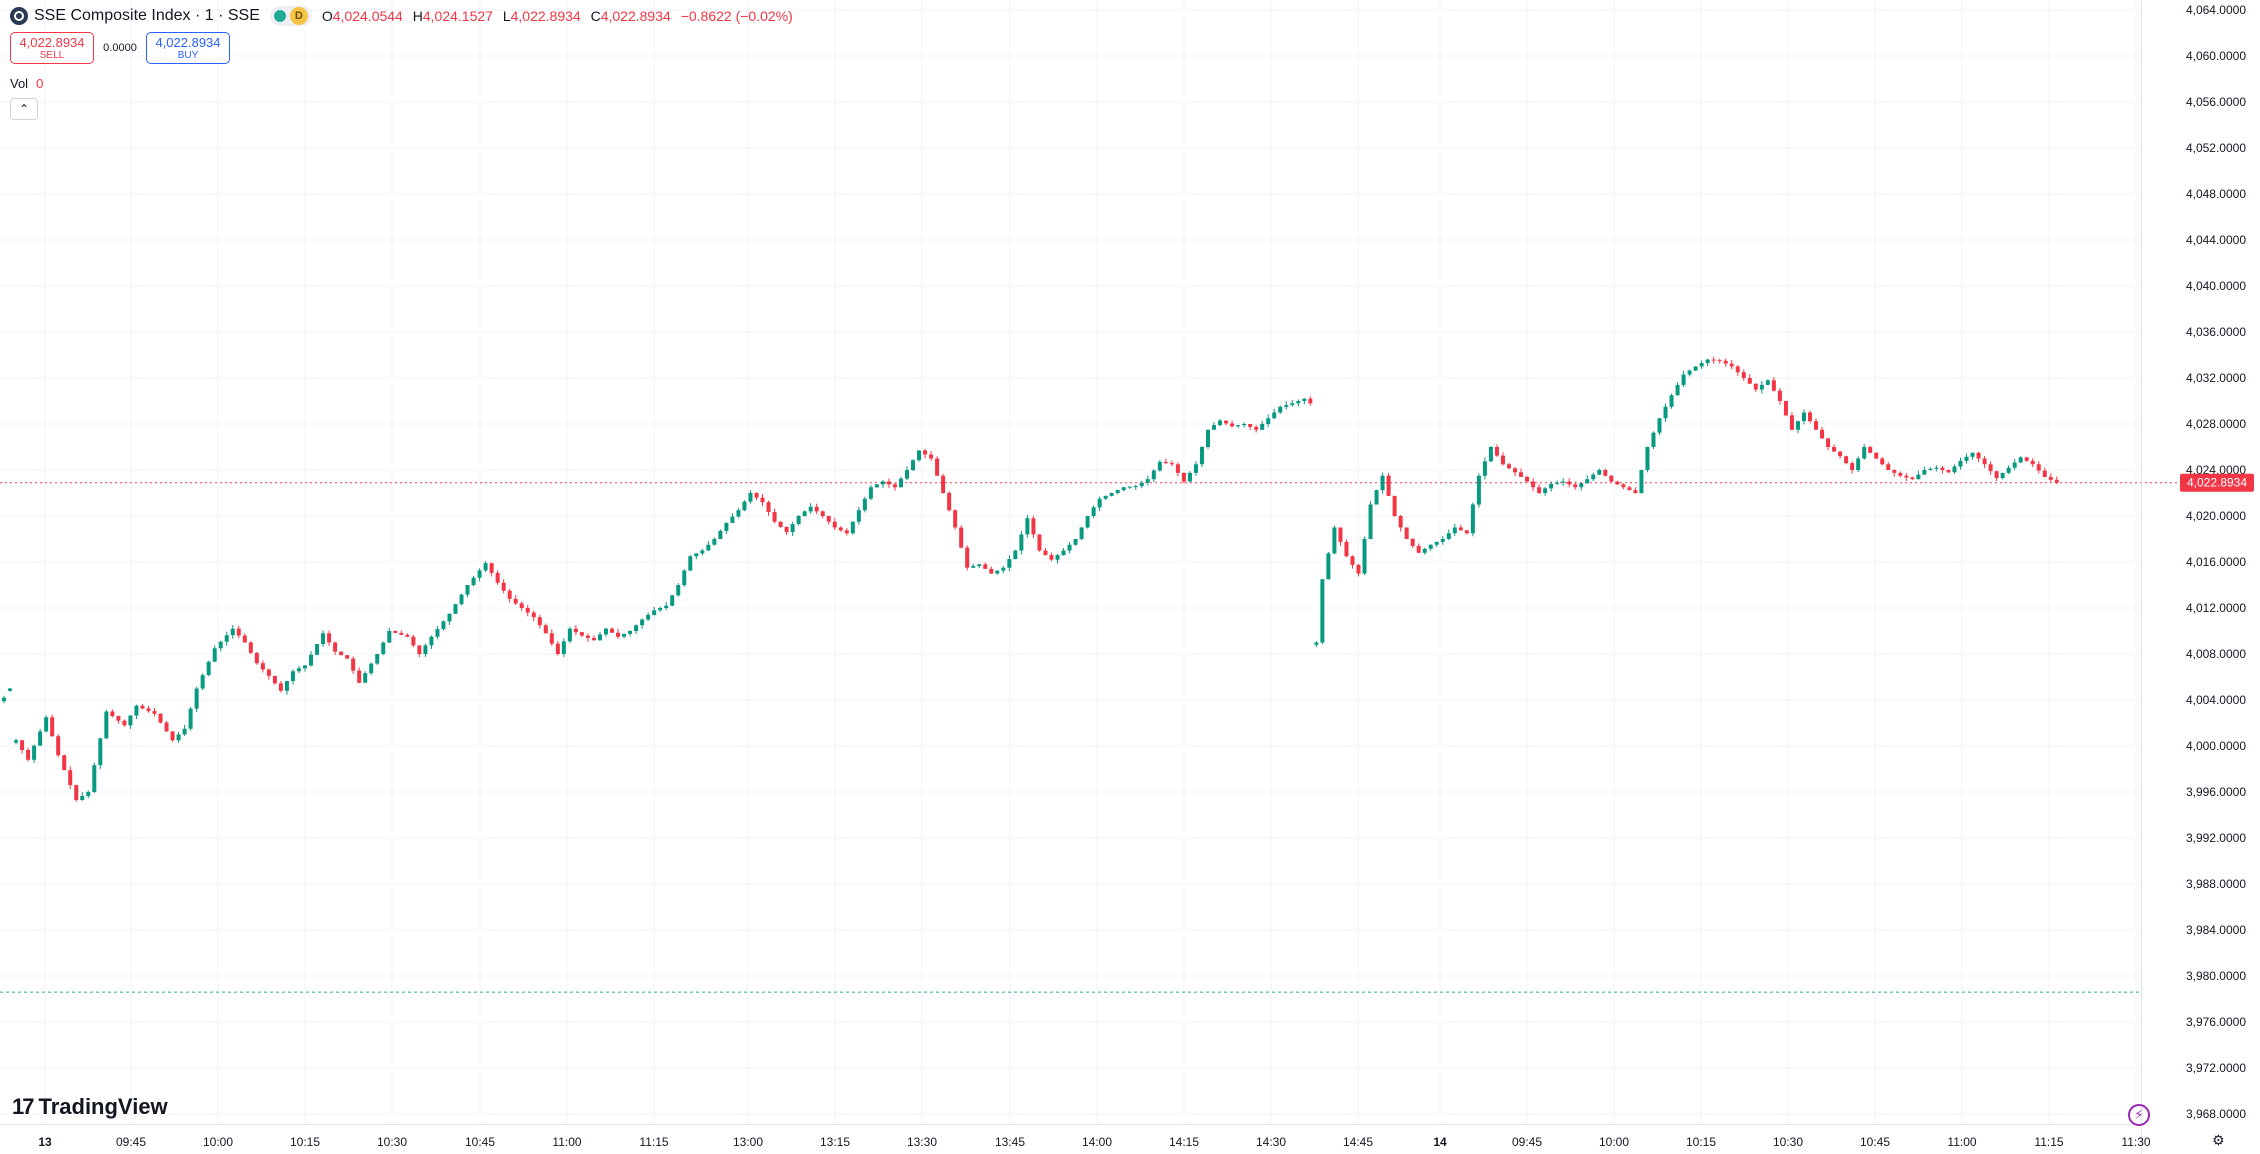 The height and width of the screenshot is (1154, 2260). Describe the element at coordinates (2139, 1115) in the screenshot. I see `lightning-icon: ⚡` at that location.